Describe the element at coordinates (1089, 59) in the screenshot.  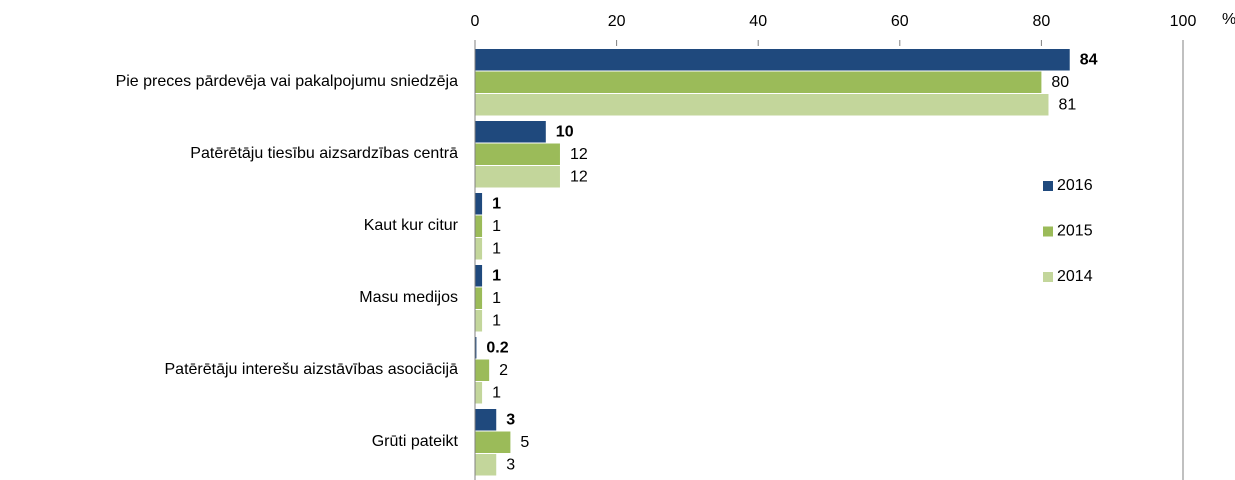
I see `value-label: 84` at that location.